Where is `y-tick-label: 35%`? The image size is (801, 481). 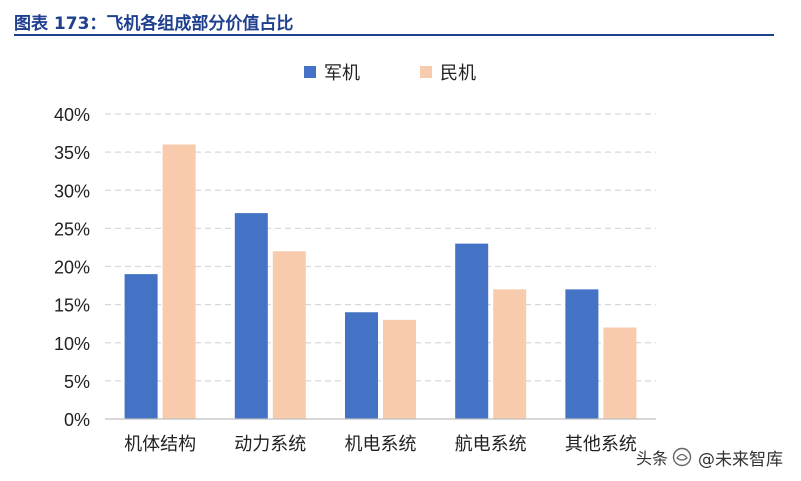
y-tick-label: 35% is located at coordinates (72, 153).